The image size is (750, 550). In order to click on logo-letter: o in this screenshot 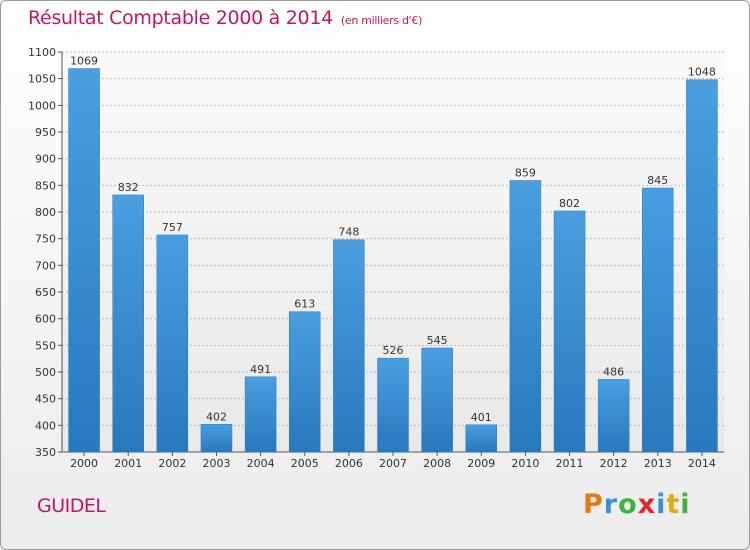, I will do `click(628, 504)`.